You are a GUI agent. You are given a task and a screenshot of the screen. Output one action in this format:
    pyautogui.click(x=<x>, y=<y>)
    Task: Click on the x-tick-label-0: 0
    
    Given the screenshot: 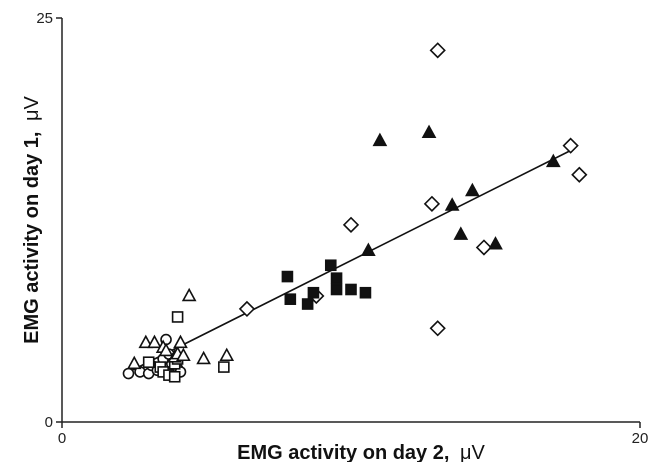 What is the action you would take?
    pyautogui.click(x=62, y=438)
    